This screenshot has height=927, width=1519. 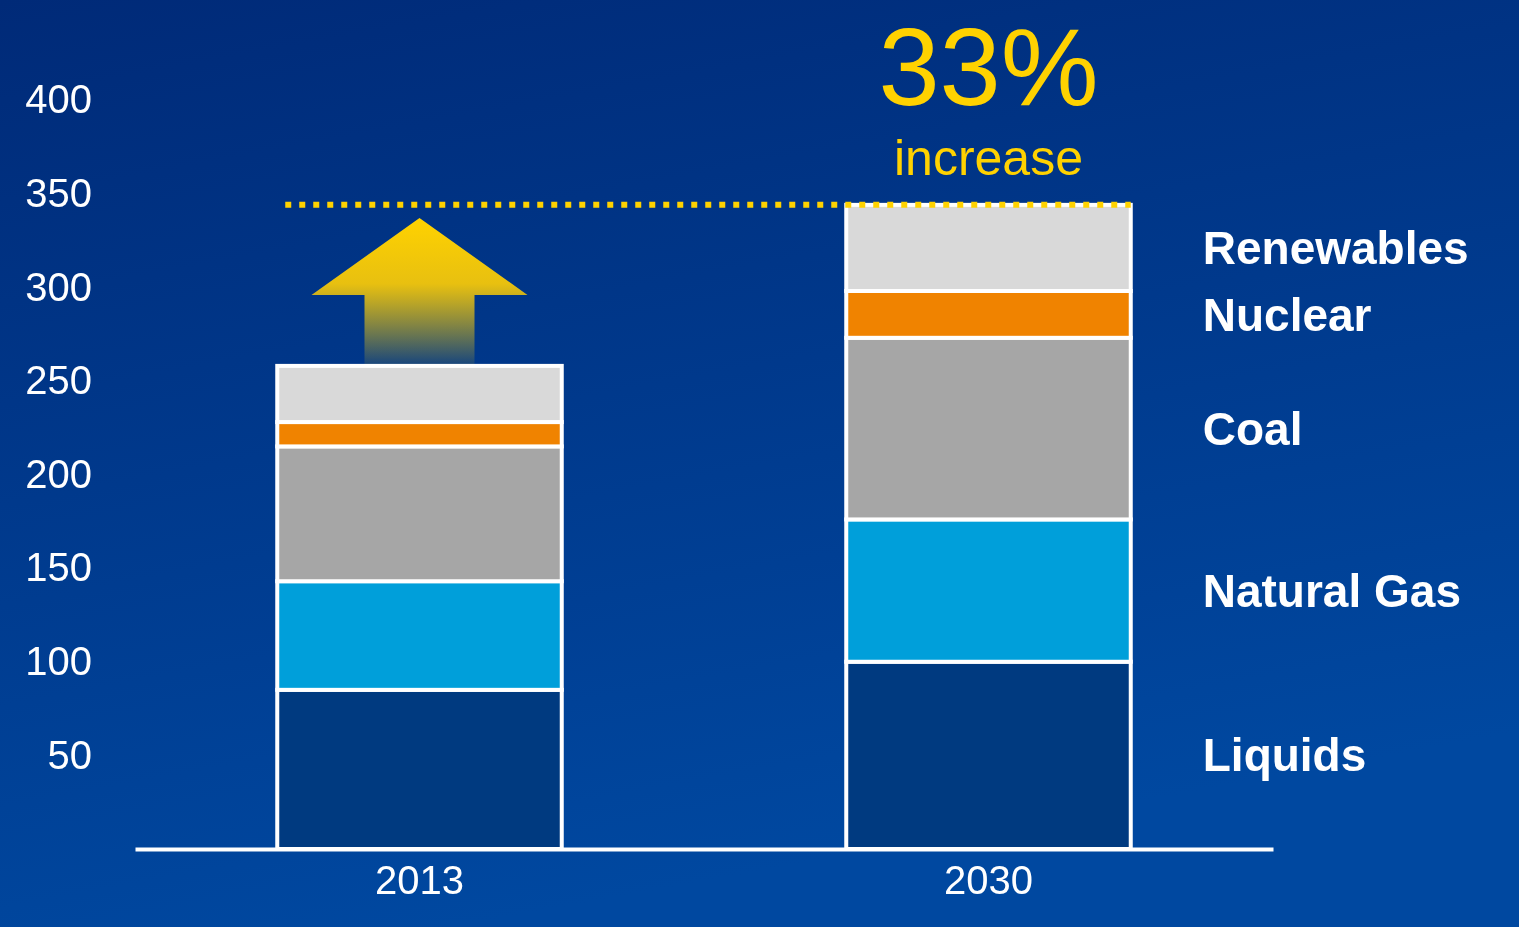 I want to click on y-tick-label: 300, so click(x=58, y=286).